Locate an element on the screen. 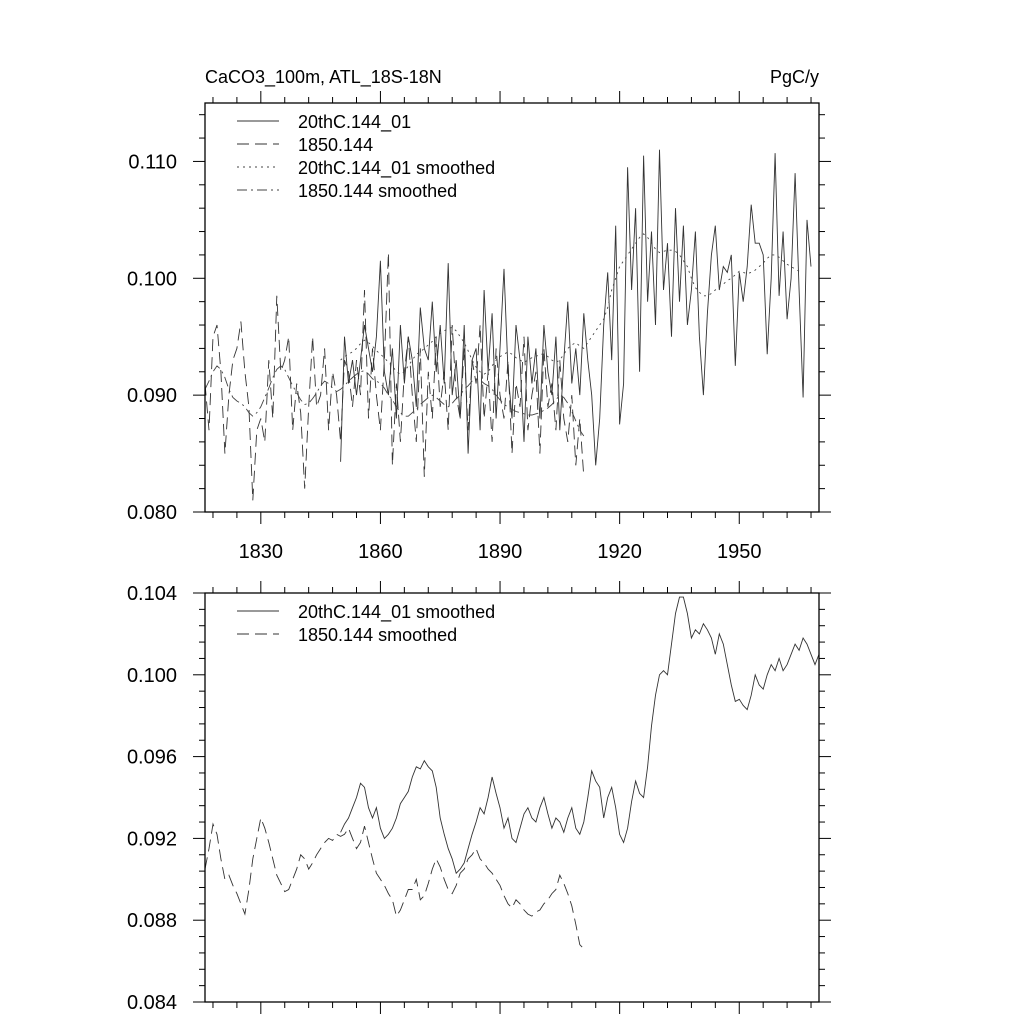 The width and height of the screenshot is (1024, 1024). x-tick-label: 1830 is located at coordinates (261, 552).